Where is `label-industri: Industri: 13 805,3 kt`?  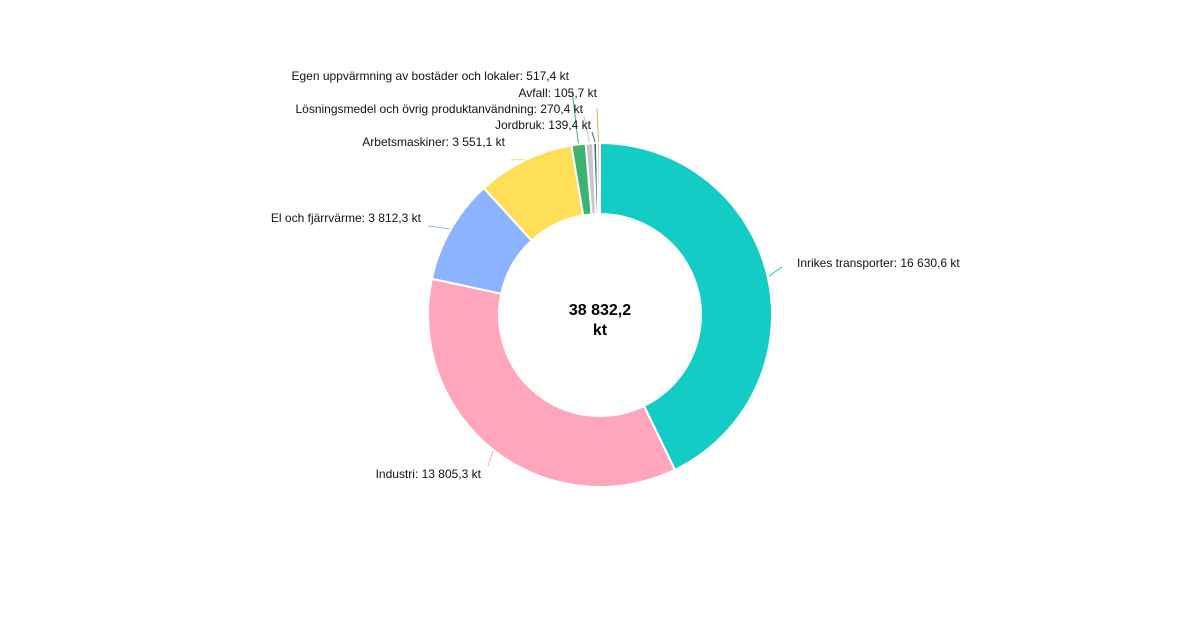 label-industri: Industri: 13 805,3 kt is located at coordinates (429, 474).